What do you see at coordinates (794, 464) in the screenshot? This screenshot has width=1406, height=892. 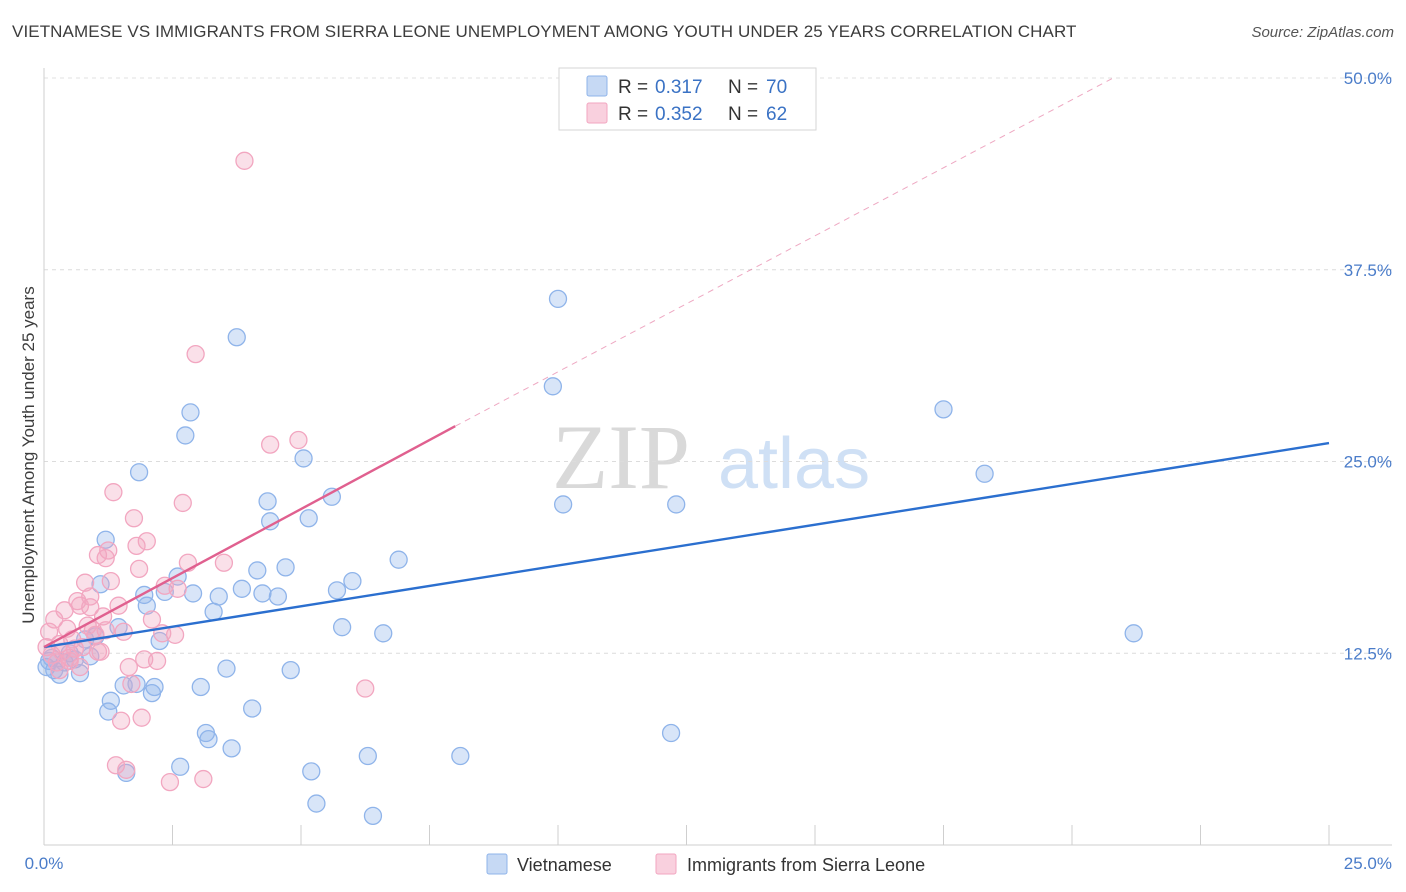 I see `watermark-atlas: atlas` at bounding box center [794, 464].